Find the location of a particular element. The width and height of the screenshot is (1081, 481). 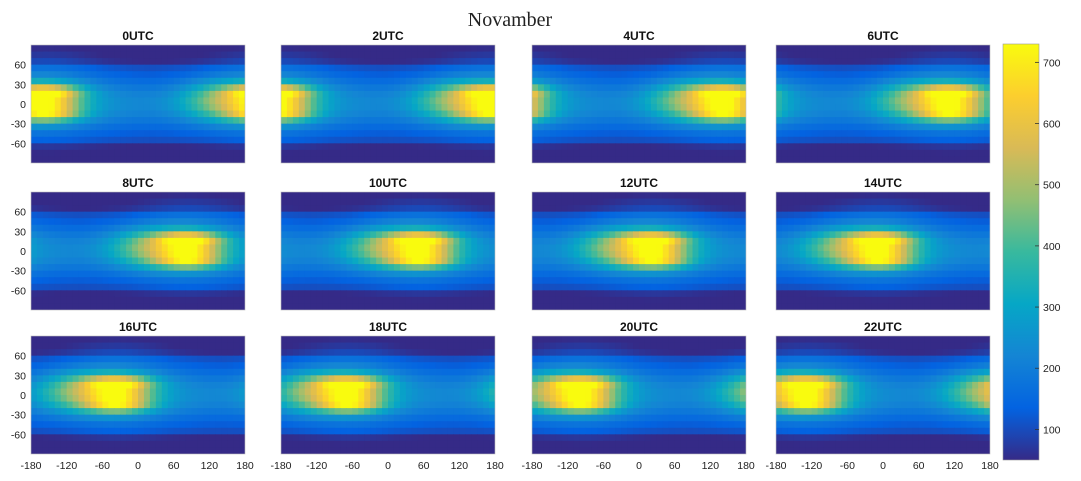

y-tick-label: 0 is located at coordinates (23, 105).